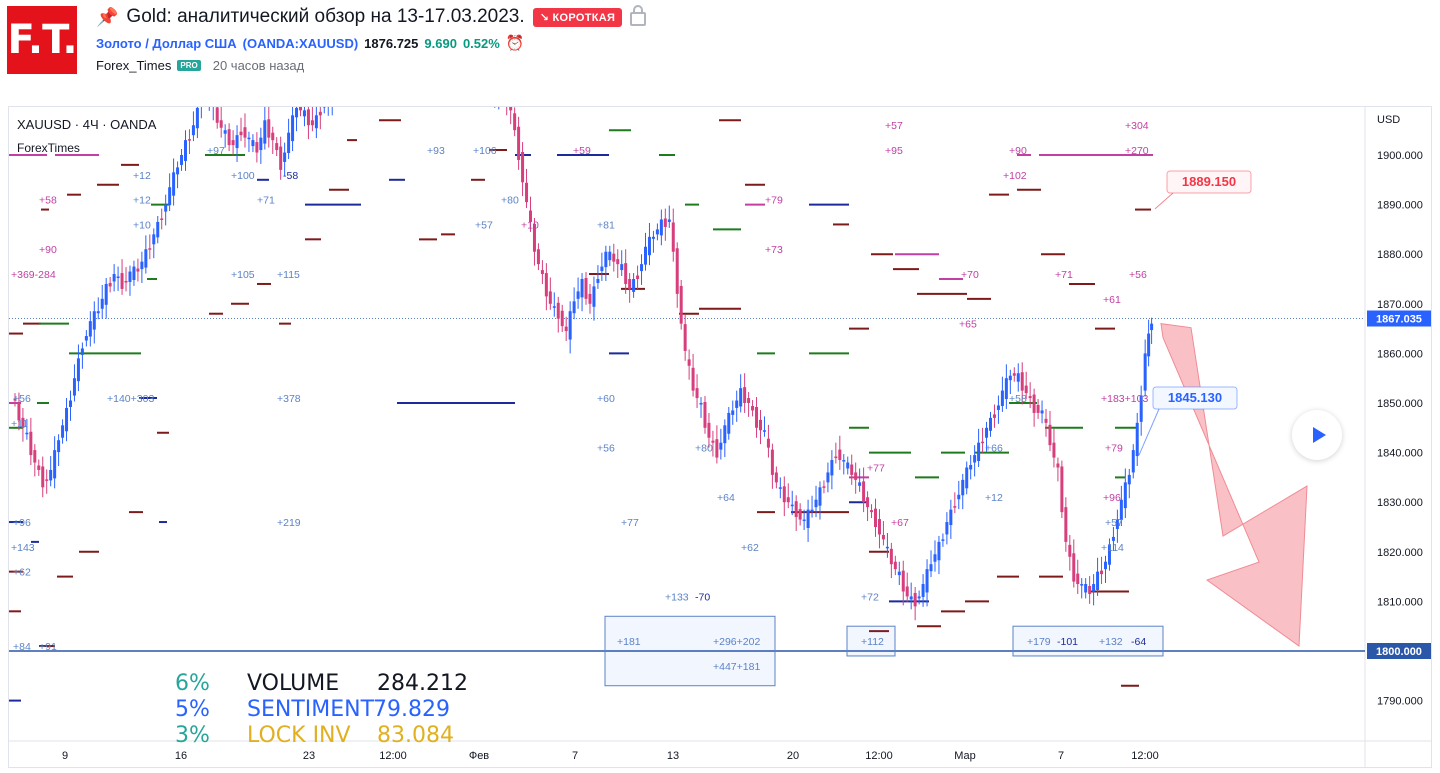 This screenshot has width=1440, height=773. Describe the element at coordinates (1061, 756) in the screenshot. I see `x-tick-label: 7` at that location.